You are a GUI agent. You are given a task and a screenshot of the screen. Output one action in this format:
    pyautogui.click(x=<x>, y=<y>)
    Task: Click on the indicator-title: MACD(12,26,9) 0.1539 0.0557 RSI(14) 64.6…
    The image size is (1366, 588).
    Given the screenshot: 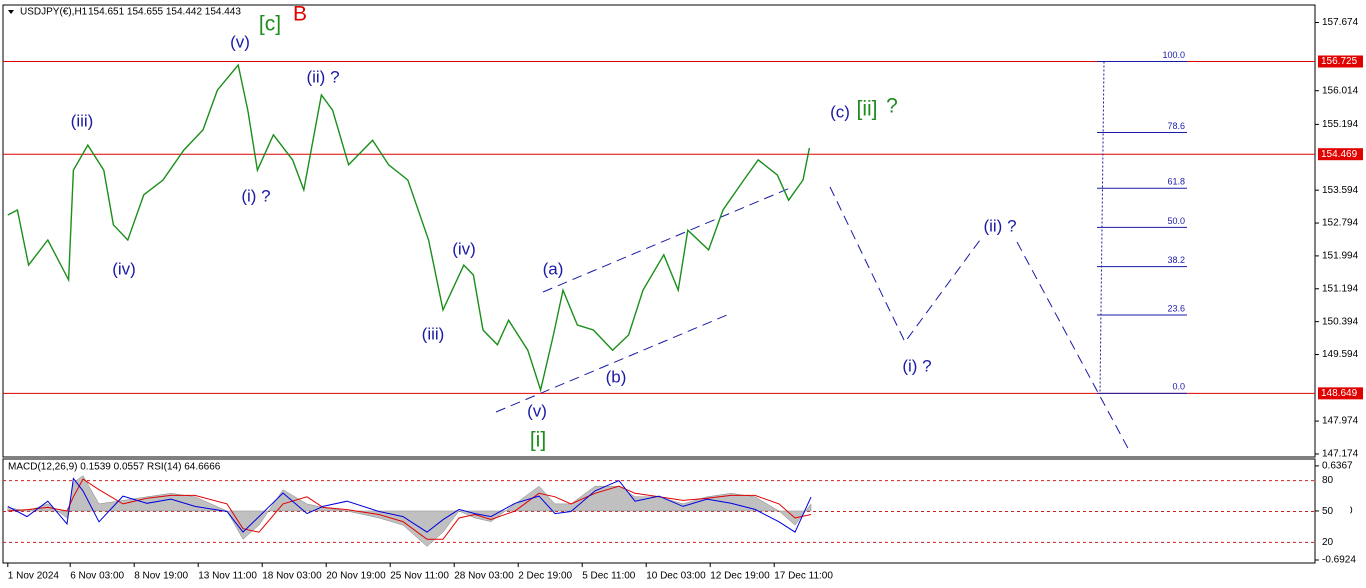 What is the action you would take?
    pyautogui.click(x=114, y=467)
    